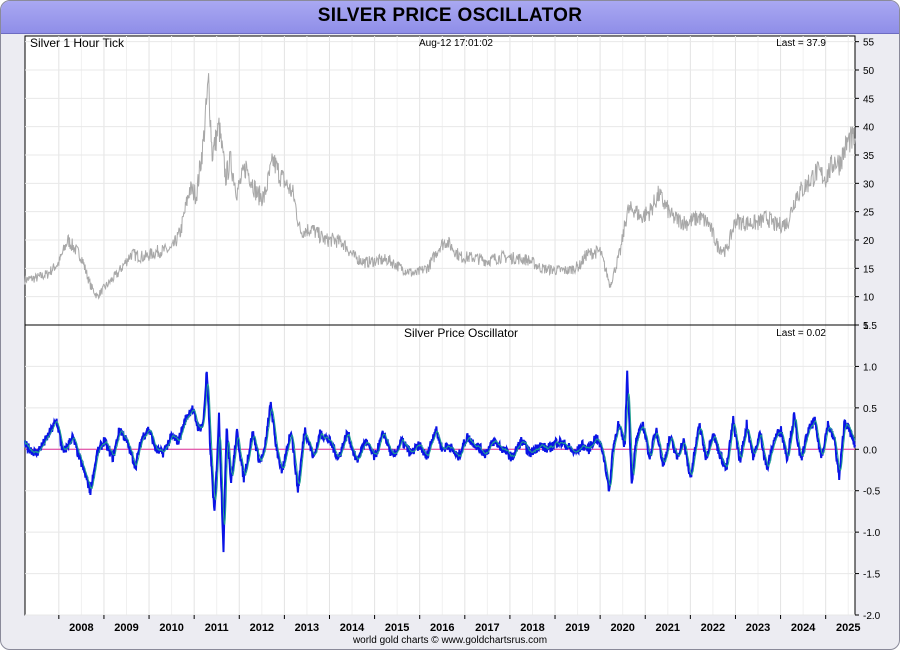  What do you see at coordinates (81, 628) in the screenshot?
I see `x-tick-label: 2008` at bounding box center [81, 628].